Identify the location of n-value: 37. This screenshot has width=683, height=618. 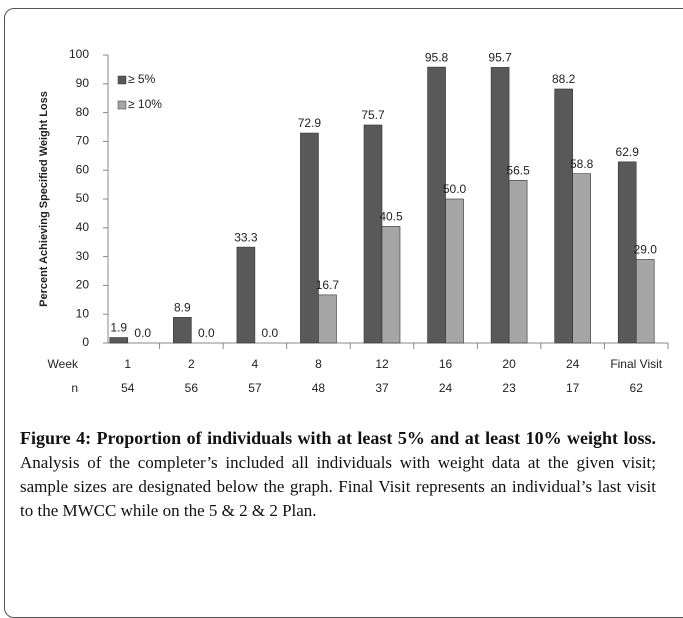
(382, 388).